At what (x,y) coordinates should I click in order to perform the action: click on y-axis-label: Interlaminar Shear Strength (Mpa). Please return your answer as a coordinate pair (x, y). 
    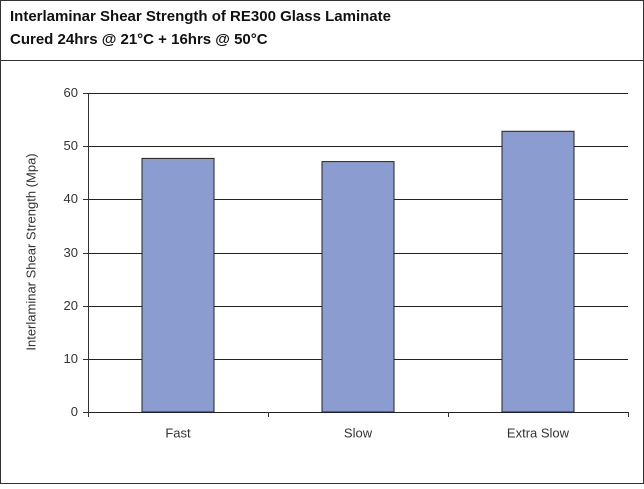
    Looking at the image, I should click on (30, 251).